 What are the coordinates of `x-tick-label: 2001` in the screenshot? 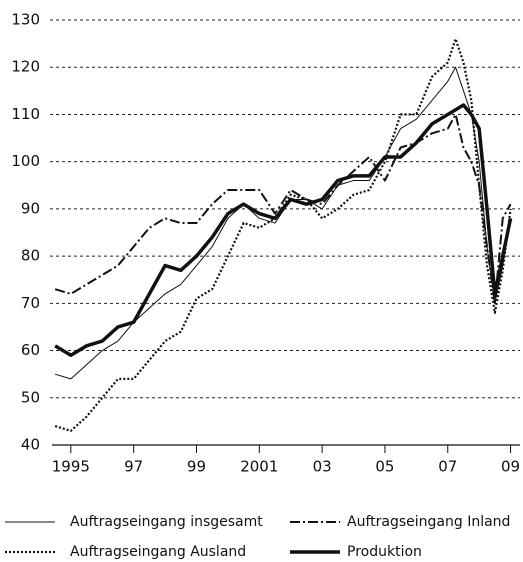 It's located at (259, 467).